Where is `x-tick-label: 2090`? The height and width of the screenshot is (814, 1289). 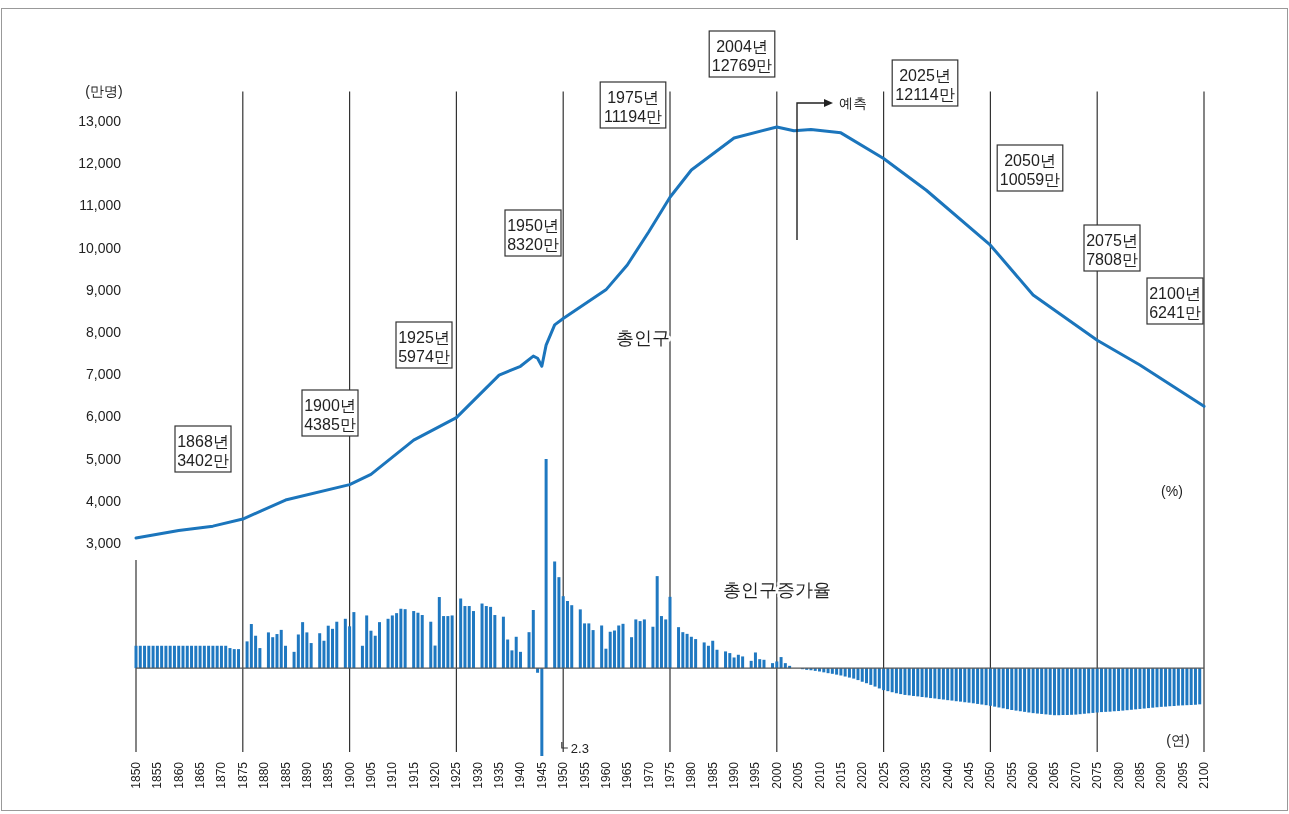 x-tick-label: 2090 is located at coordinates (1161, 775).